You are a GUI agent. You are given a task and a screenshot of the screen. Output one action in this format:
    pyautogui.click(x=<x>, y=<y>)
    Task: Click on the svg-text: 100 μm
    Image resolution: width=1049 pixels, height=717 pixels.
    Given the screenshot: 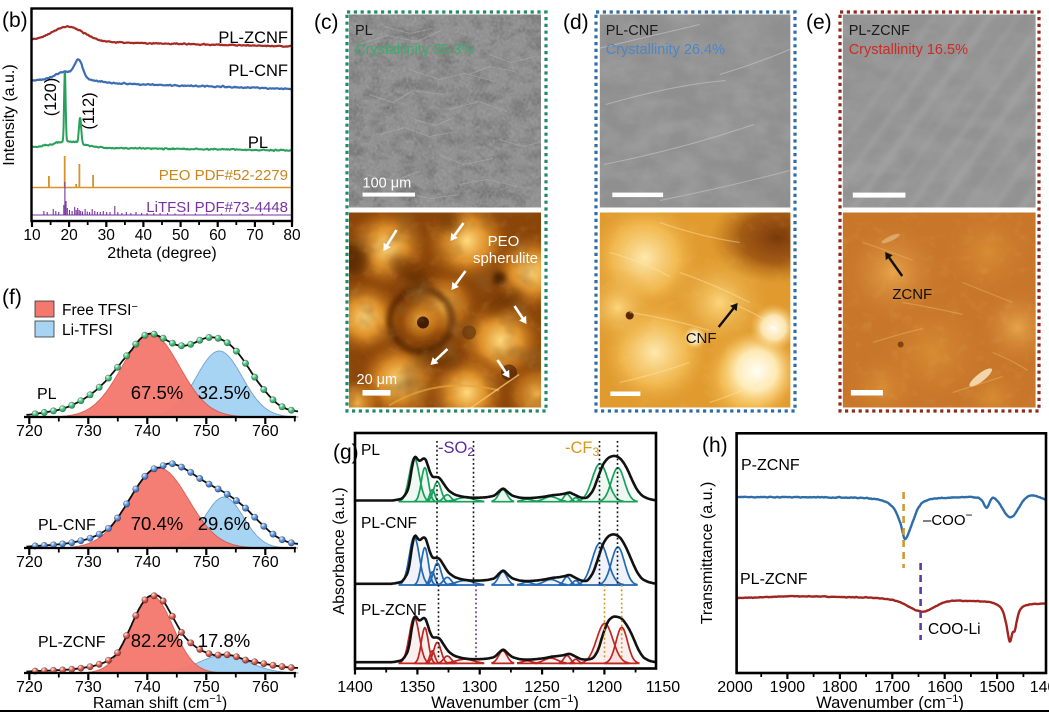 What is the action you would take?
    pyautogui.click(x=386, y=184)
    